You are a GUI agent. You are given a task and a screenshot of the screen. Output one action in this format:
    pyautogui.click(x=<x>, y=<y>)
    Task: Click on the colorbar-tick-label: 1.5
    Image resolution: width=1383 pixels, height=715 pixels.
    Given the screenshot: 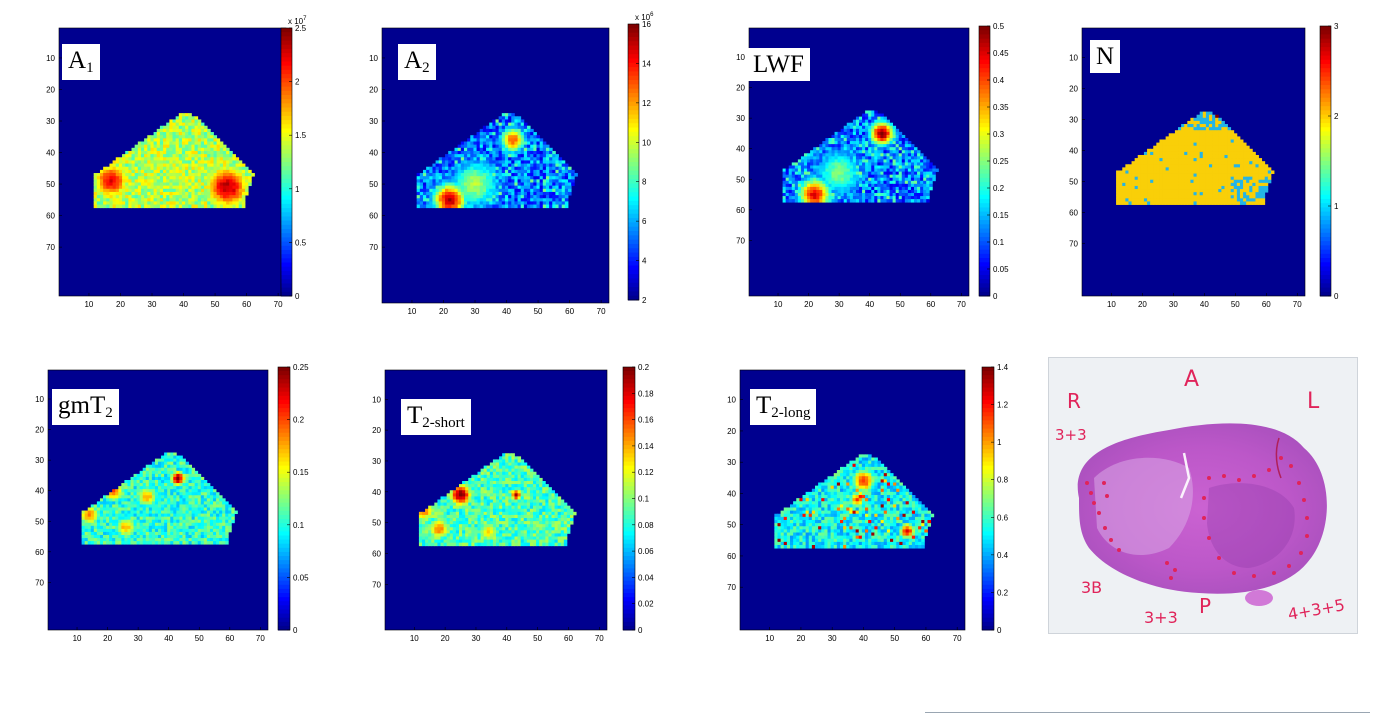 What is the action you would take?
    pyautogui.click(x=301, y=135)
    